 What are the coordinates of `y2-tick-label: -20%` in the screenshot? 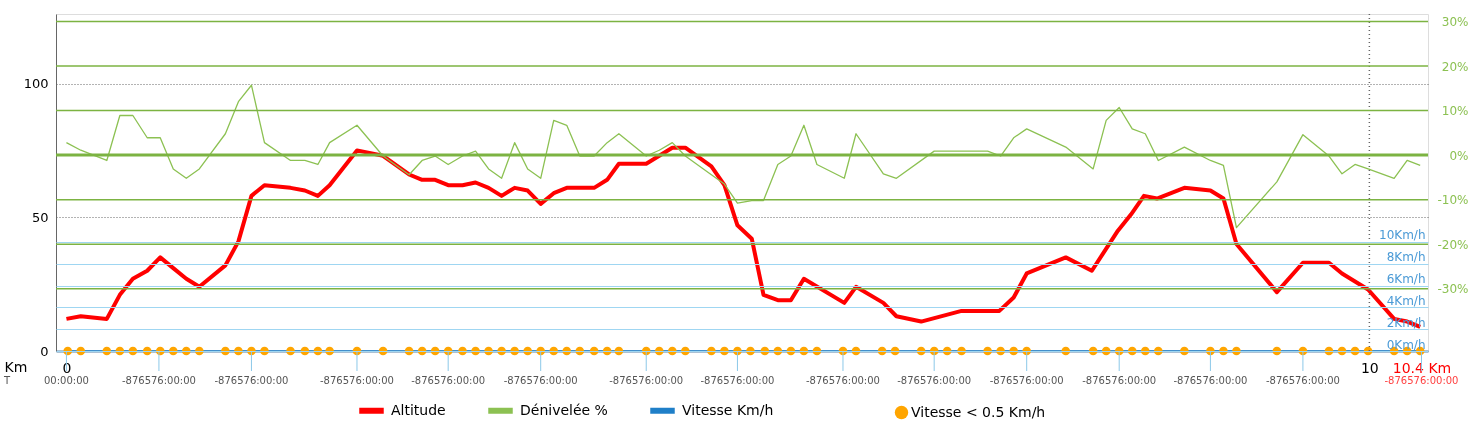 It's located at (1453, 244).